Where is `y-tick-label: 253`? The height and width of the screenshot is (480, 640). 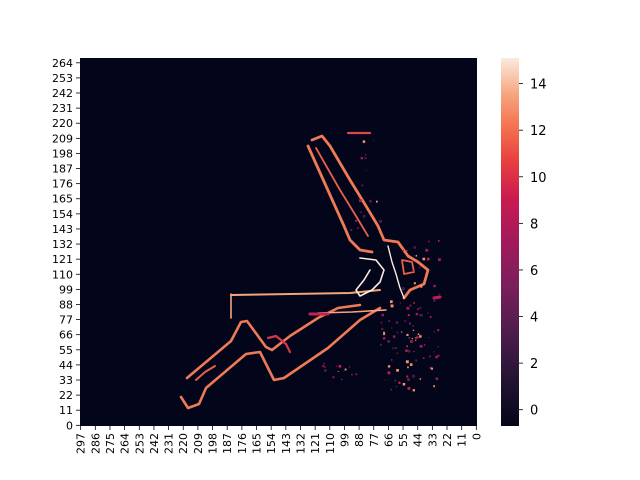
y-tick-label: 253 is located at coordinates (62, 78).